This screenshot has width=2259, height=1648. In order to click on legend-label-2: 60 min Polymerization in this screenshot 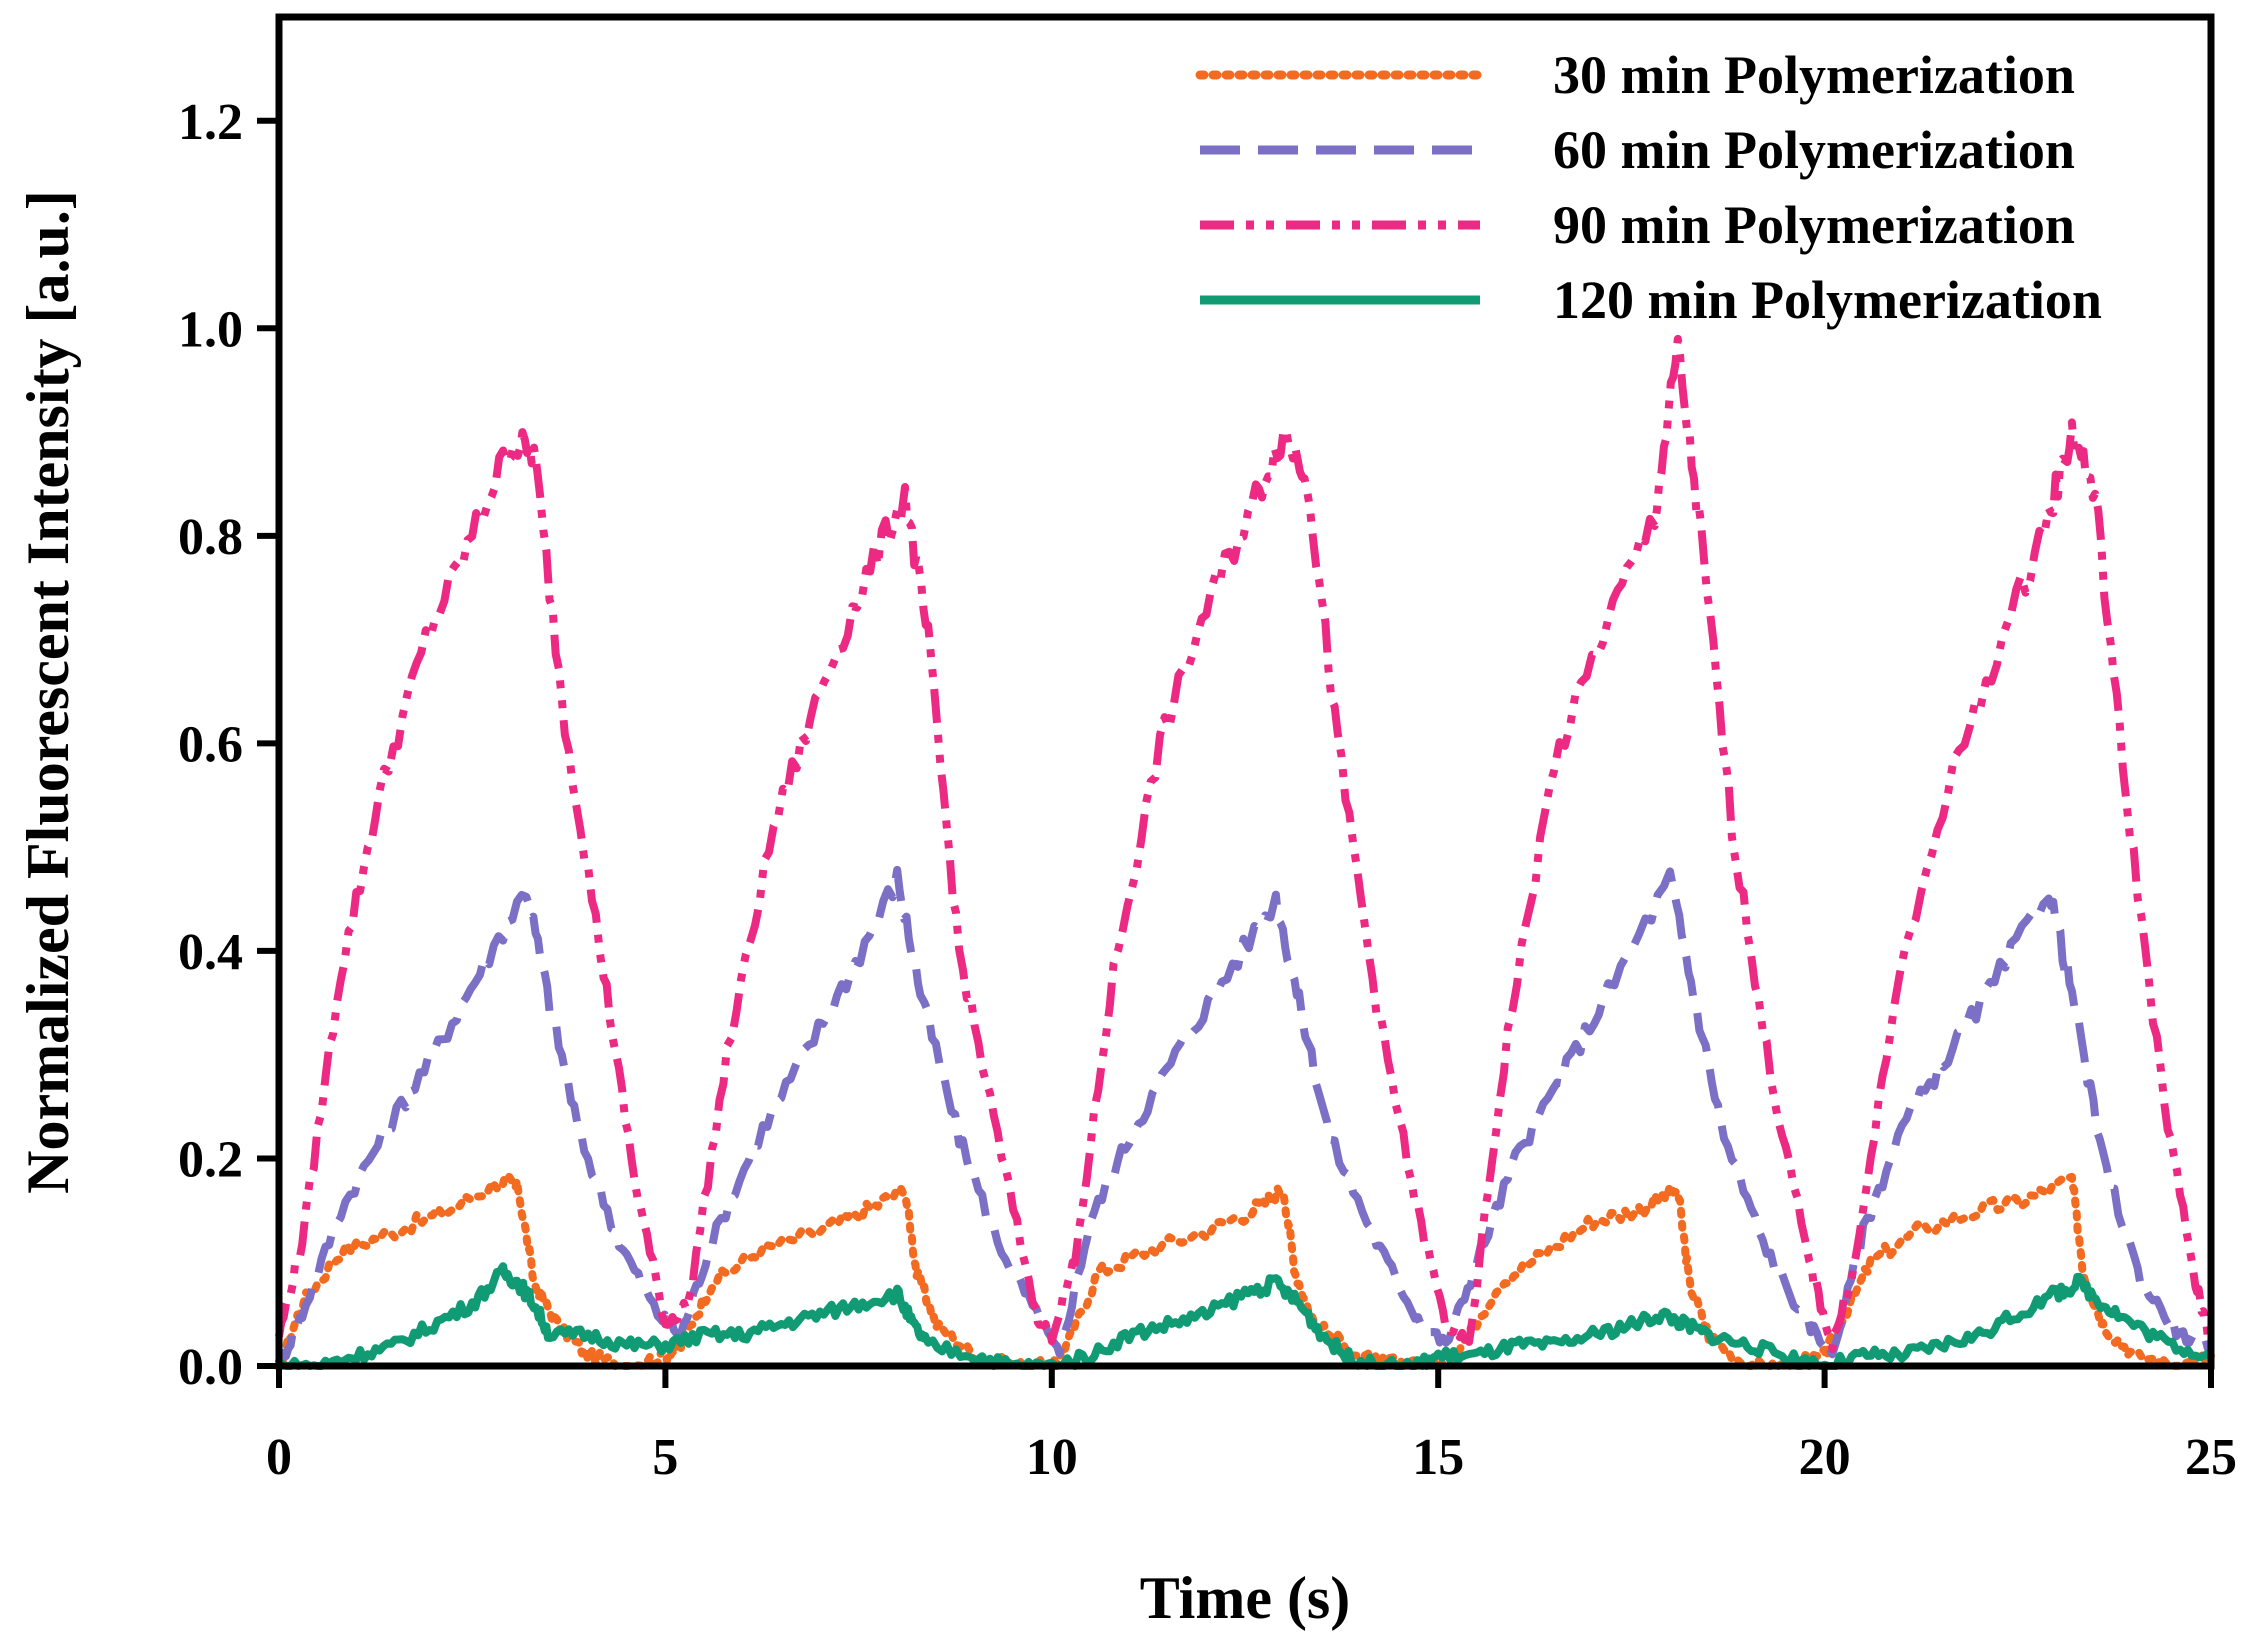, I will do `click(1814, 150)`.